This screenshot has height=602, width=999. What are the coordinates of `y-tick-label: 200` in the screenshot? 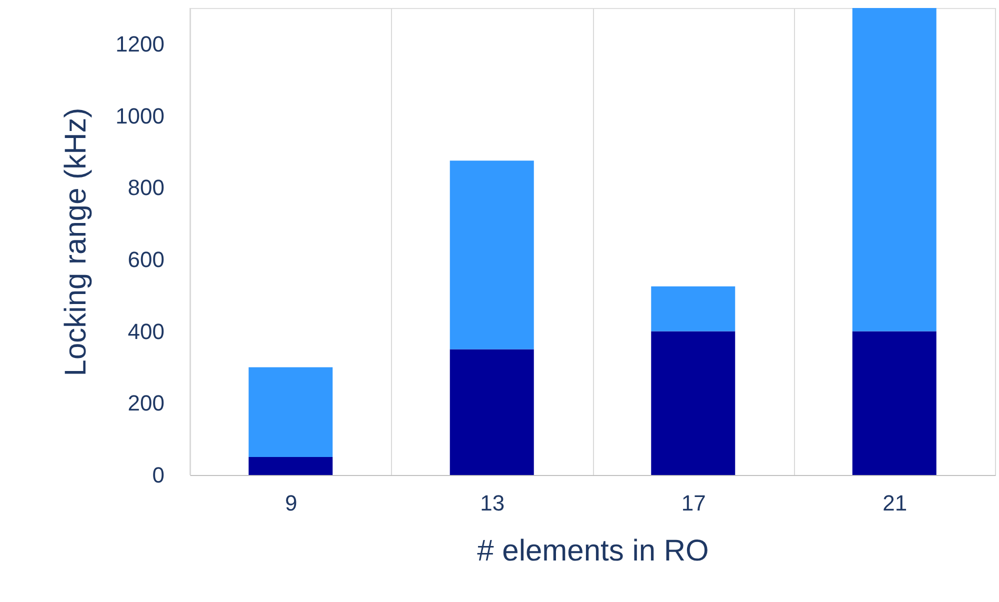 It's located at (146, 403).